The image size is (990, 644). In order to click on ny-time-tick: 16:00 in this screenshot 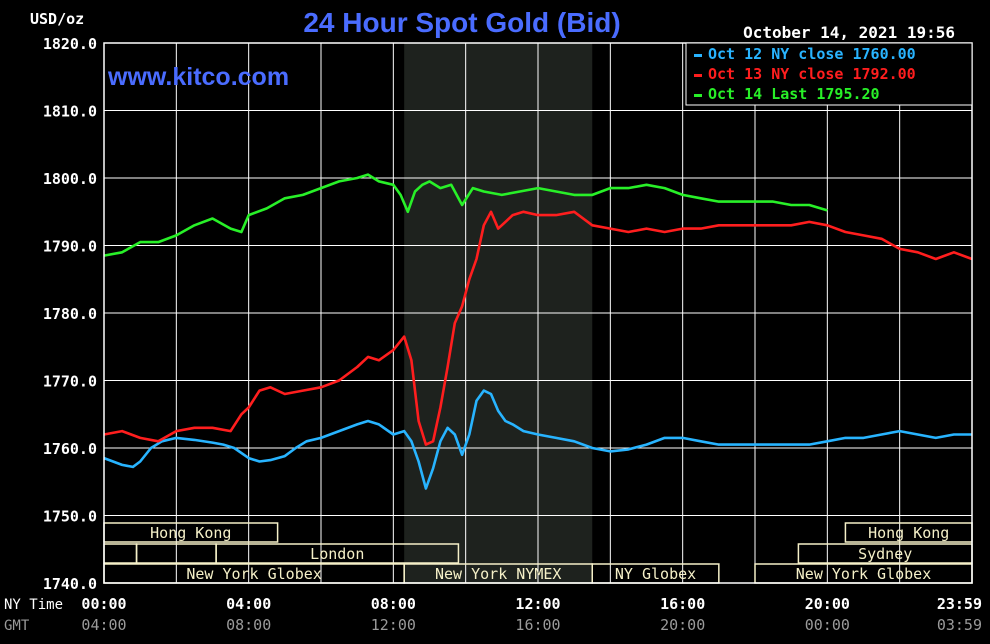, I will do `click(682, 604)`.